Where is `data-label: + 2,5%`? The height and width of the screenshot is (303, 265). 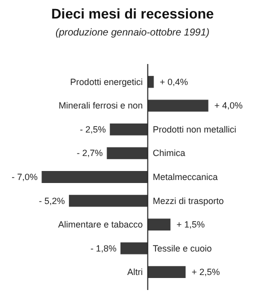
data-label: + 2,5% is located at coordinates (206, 272).